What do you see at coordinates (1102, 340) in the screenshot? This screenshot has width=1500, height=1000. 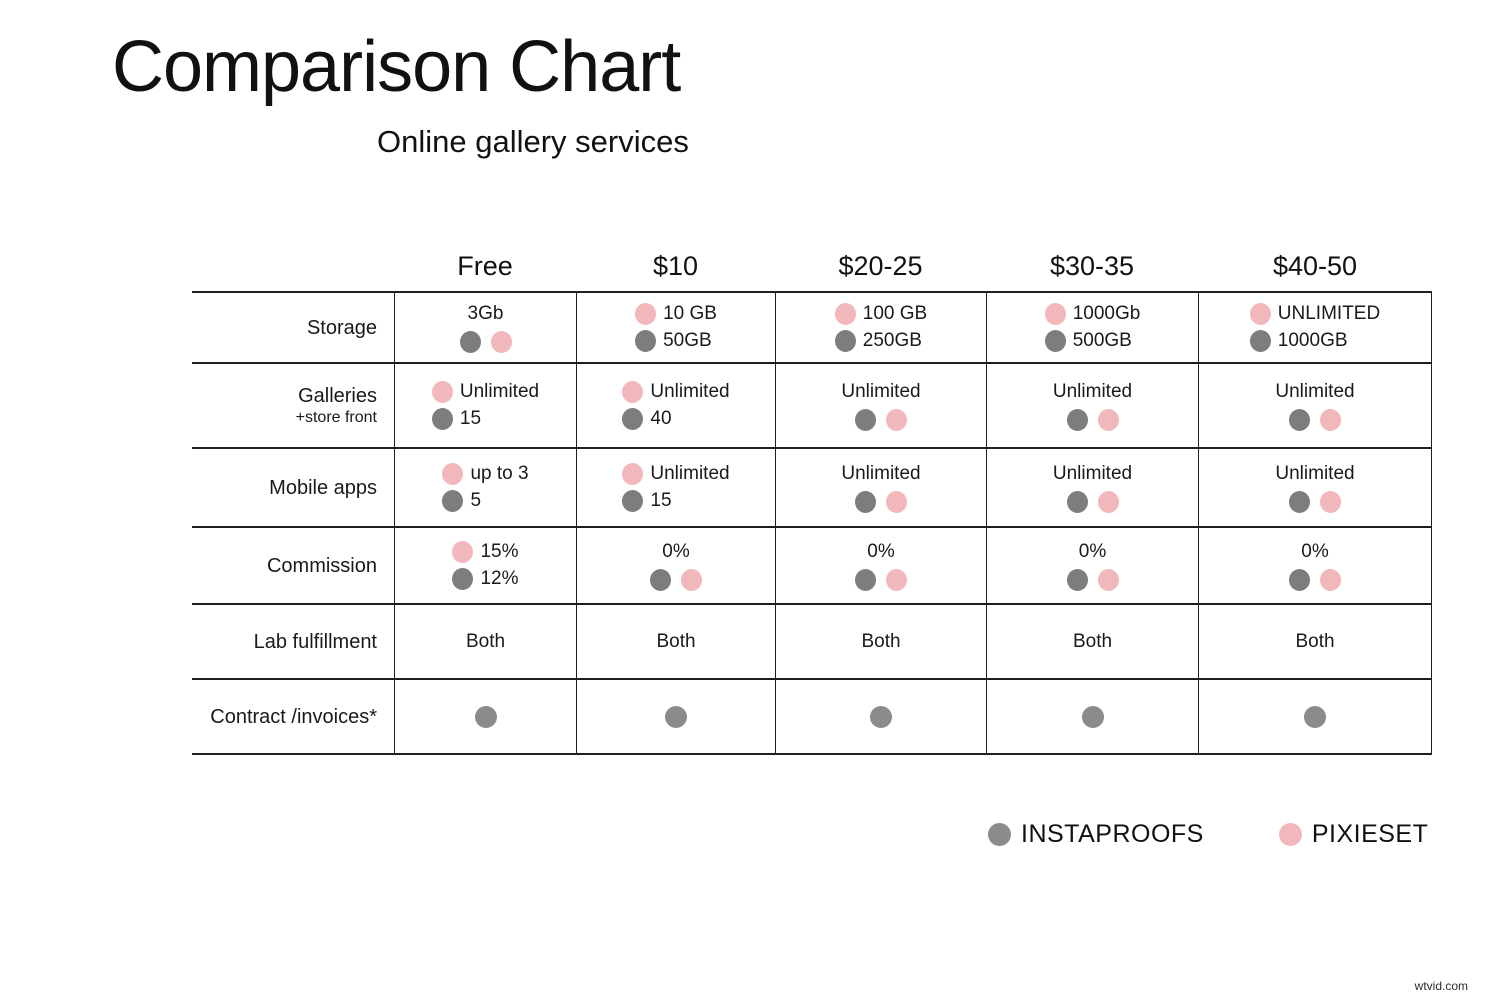 I see `cell-value: 500GB` at bounding box center [1102, 340].